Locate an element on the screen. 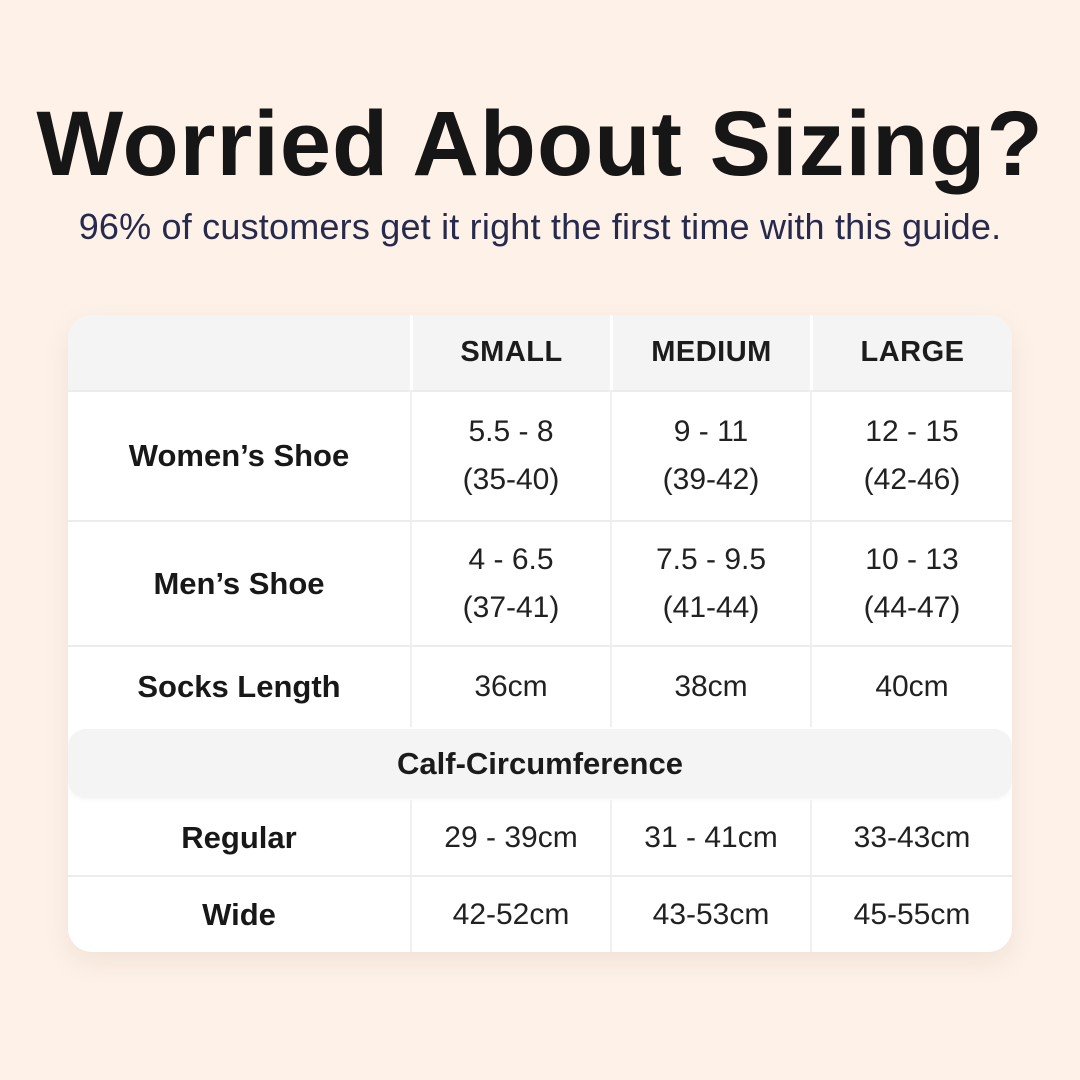  cell-line-1: 10 - 13 is located at coordinates (912, 559).